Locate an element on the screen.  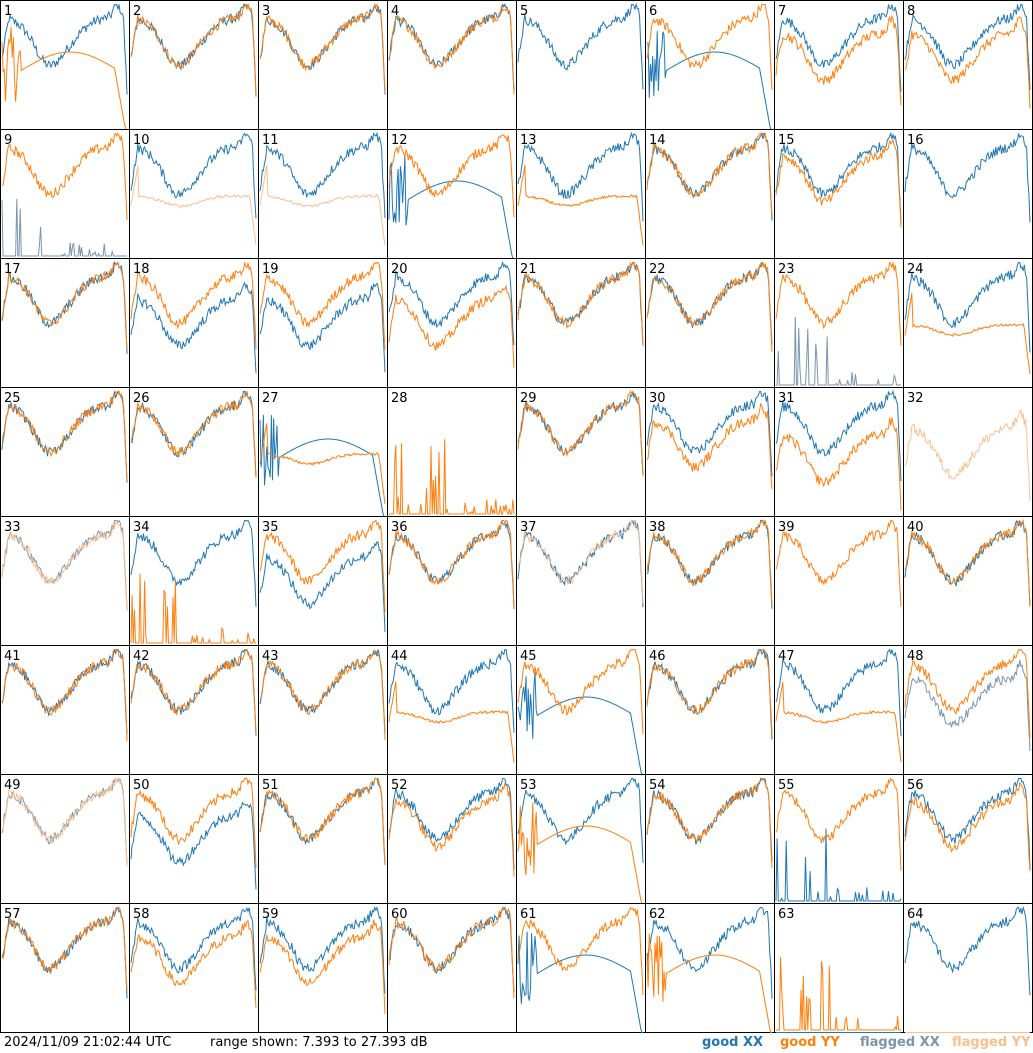
panel-60: 60 is located at coordinates (452, 968).